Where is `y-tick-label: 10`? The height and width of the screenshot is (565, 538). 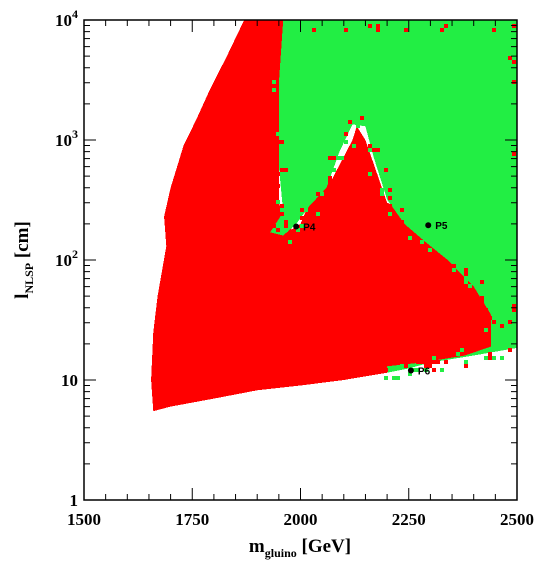
y-tick-label: 10 is located at coordinates (69, 380).